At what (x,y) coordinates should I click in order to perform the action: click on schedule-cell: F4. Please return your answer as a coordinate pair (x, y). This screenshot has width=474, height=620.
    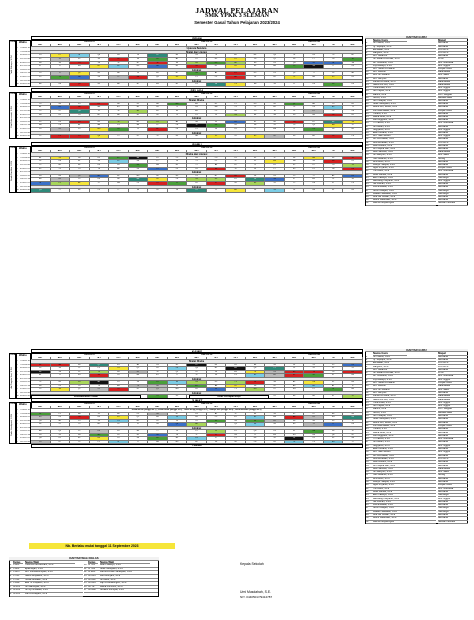
    Looking at the image, I should click on (80, 383).